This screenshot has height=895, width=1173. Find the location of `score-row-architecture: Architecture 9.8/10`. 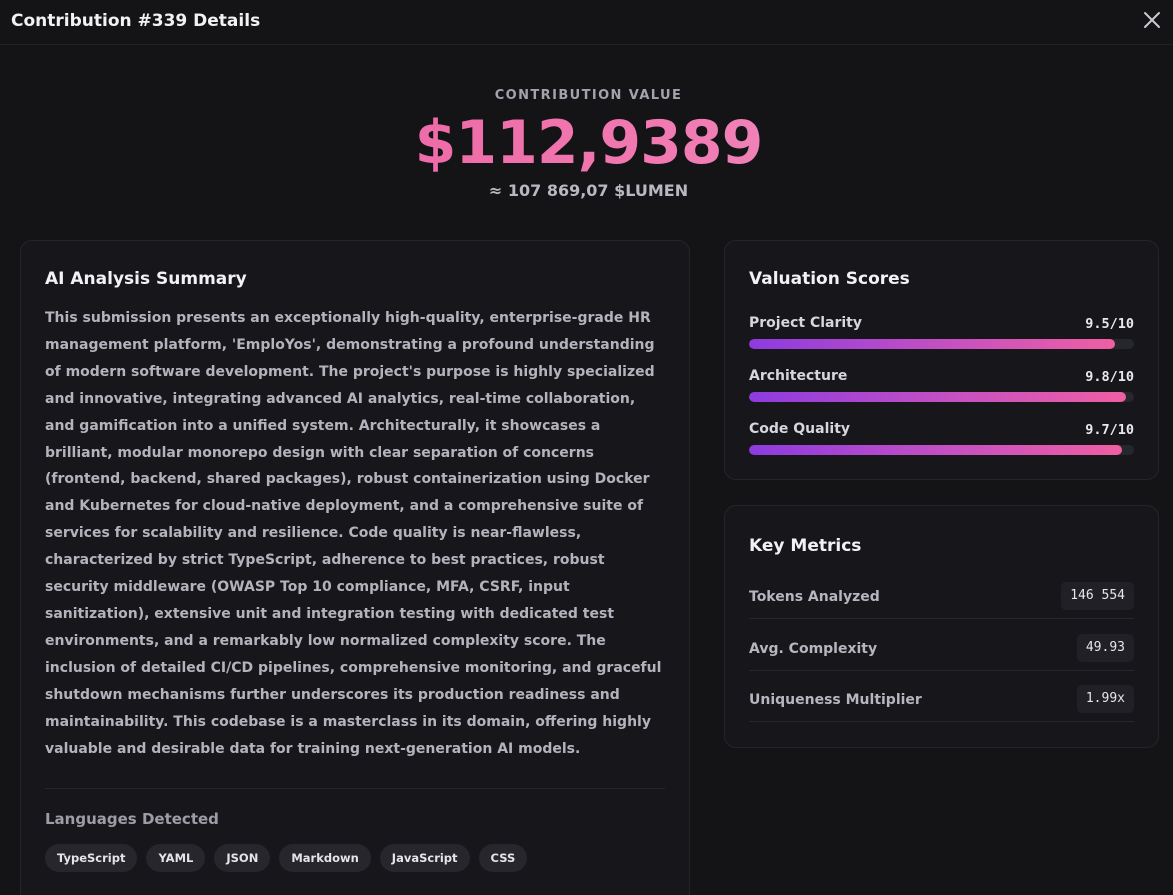

score-row-architecture: Architecture 9.8/10 is located at coordinates (941, 385).